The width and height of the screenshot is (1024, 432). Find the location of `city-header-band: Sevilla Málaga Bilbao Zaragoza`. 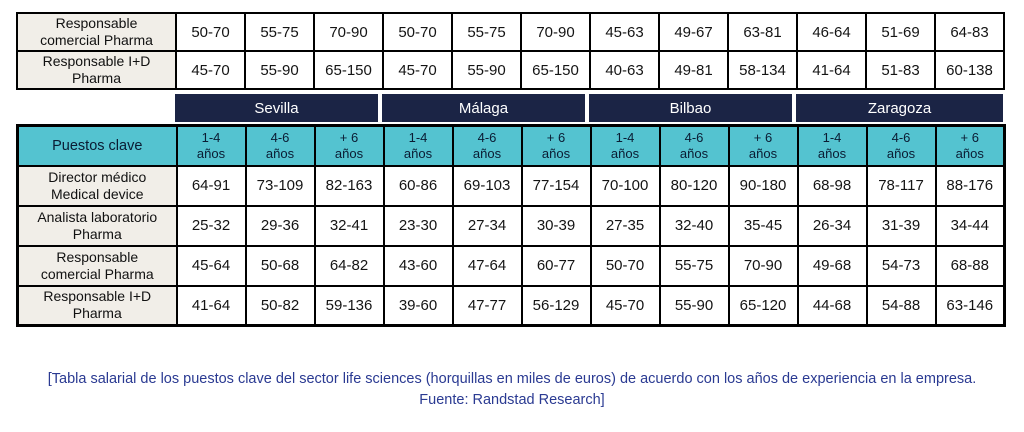

city-header-band: Sevilla Málaga Bilbao Zaragoza is located at coordinates (589, 108).